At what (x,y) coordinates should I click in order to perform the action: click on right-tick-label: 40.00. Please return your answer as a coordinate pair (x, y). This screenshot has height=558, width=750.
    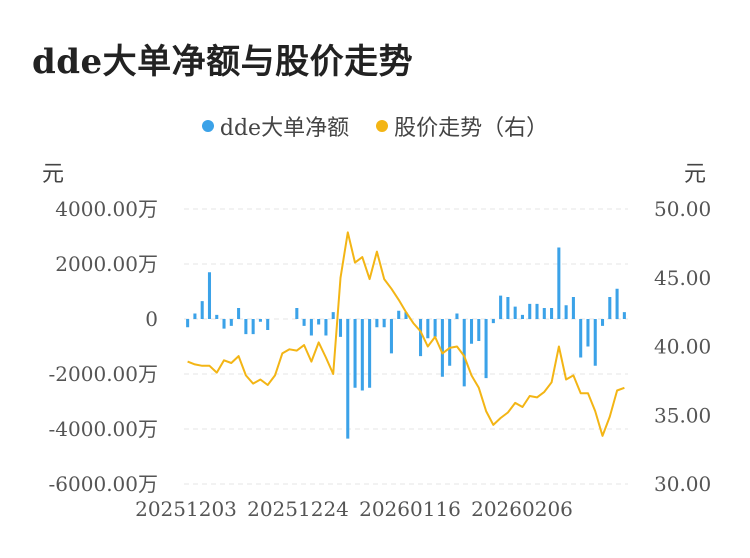
    Looking at the image, I should click on (682, 347).